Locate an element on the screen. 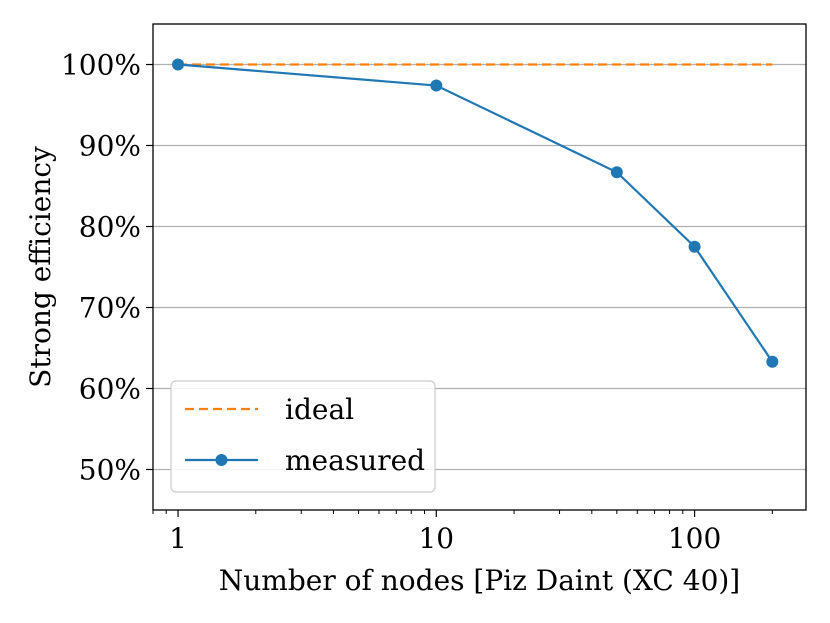 Image resolution: width=830 pixels, height=623 pixels. legend: ideal measured is located at coordinates (303, 436).